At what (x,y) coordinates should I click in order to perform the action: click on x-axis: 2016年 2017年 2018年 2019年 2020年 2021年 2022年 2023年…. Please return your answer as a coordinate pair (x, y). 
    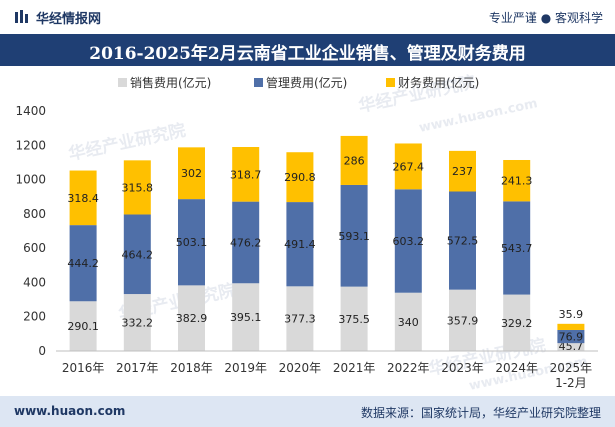
    Looking at the image, I should click on (327, 370).